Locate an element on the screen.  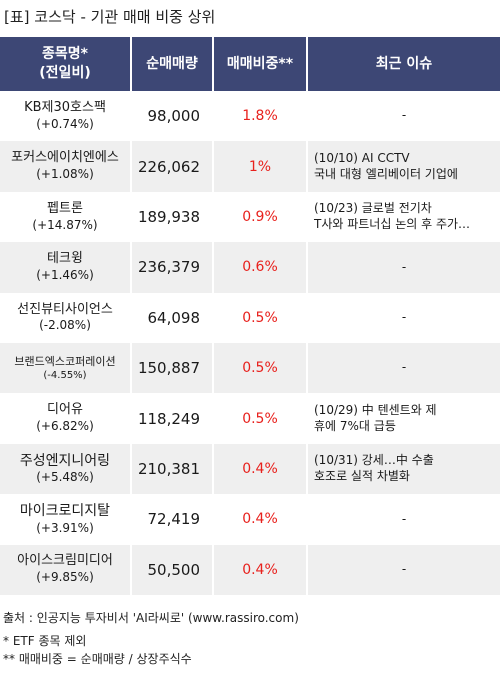
net-volume: 98,000 is located at coordinates (173, 116).